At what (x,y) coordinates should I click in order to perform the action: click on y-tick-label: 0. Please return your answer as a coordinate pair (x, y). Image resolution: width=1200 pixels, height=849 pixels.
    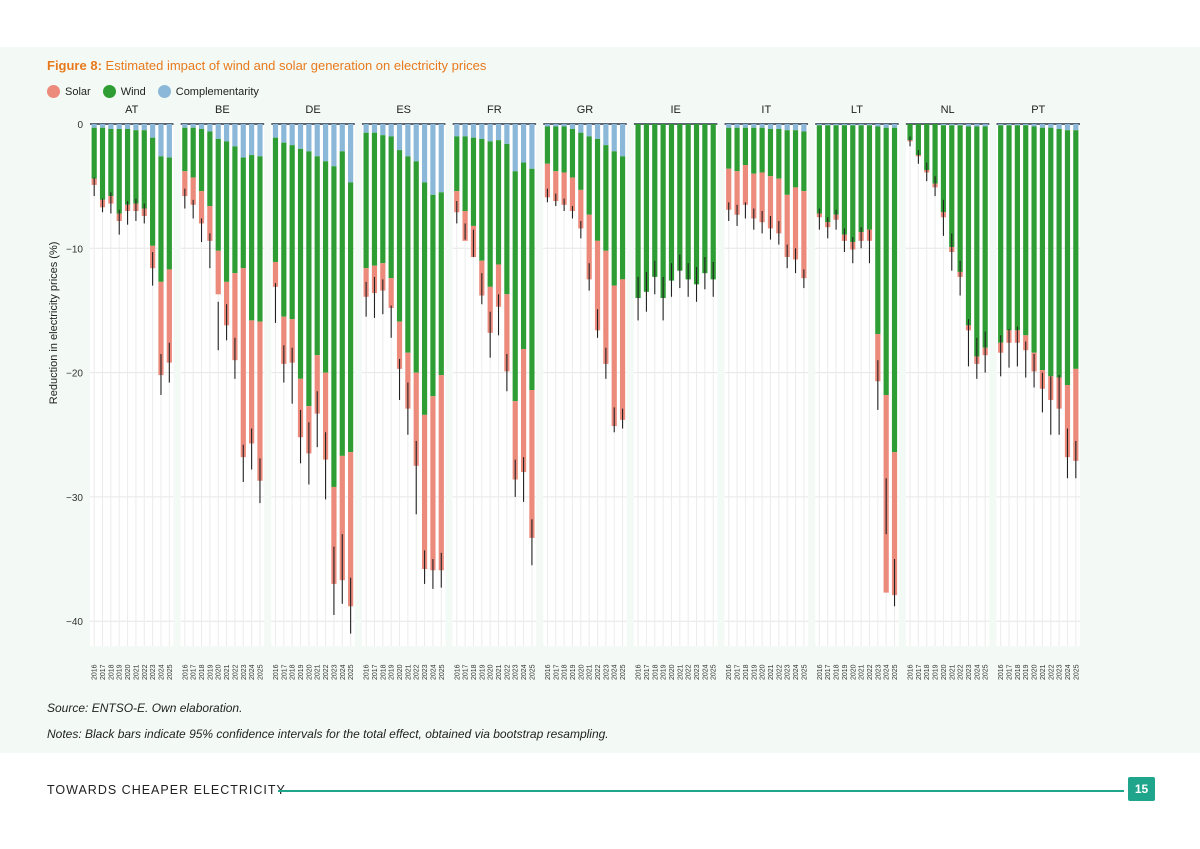
    Looking at the image, I should click on (80, 125).